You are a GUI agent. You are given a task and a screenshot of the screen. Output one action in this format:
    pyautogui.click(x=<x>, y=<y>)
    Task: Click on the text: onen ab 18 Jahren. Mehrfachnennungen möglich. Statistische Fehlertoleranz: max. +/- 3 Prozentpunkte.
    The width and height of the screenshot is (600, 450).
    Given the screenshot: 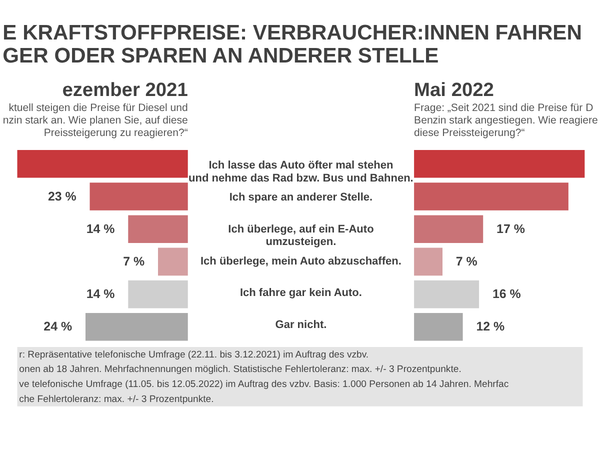 What is the action you would take?
    pyautogui.click(x=240, y=370)
    